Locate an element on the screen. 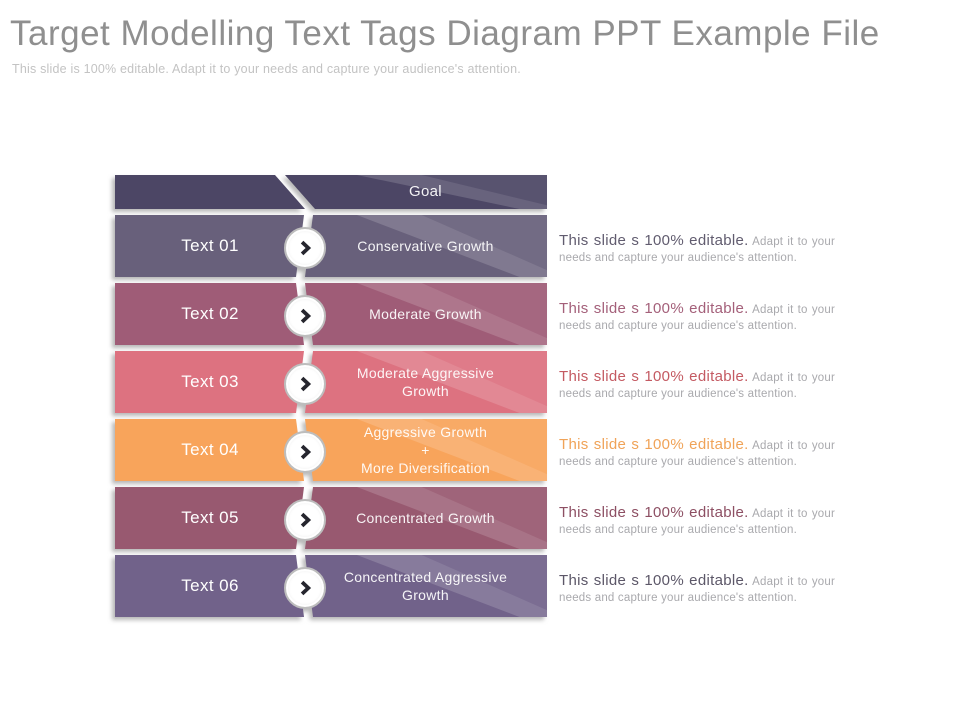 The image size is (960, 720). bar-label: Moderate Growth is located at coordinates (425, 313).